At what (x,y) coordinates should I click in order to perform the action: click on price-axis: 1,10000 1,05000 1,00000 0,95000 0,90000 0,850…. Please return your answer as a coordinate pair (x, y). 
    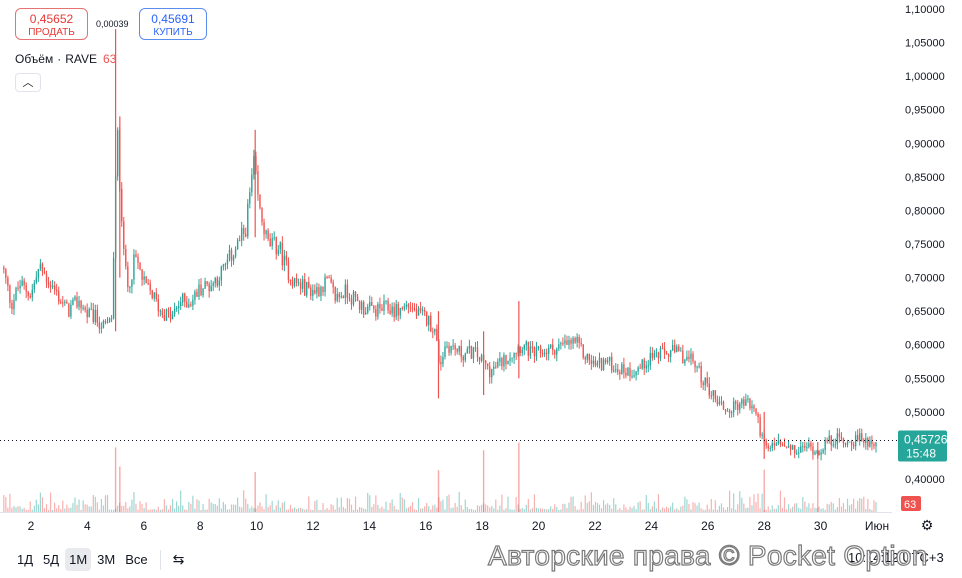
    Looking at the image, I should click on (925, 245).